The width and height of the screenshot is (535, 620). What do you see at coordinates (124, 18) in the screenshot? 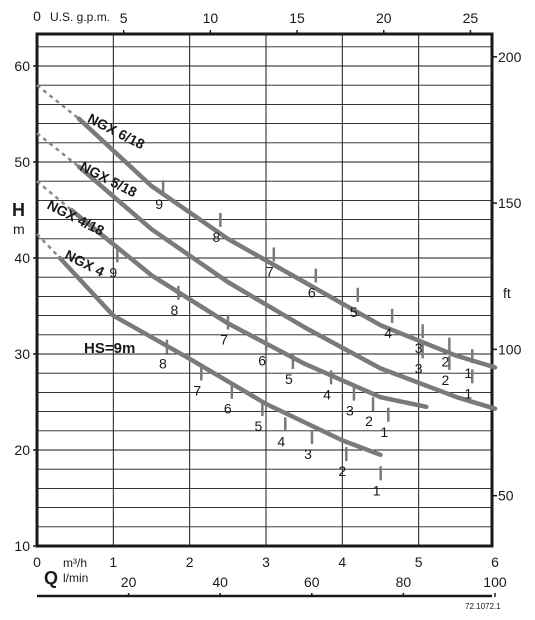
I see `x-gpm-tick-label: 5` at bounding box center [124, 18].